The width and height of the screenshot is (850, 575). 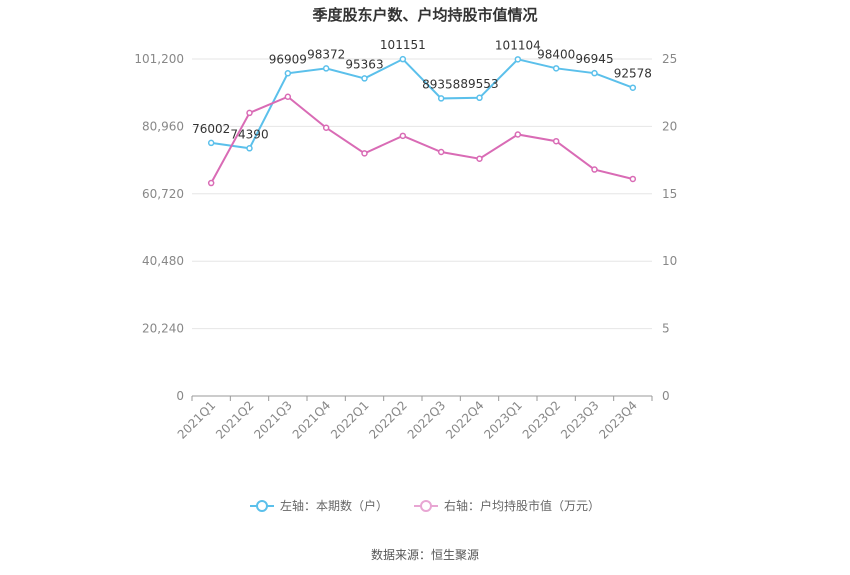 I want to click on legend-marker-avg-value, so click(x=426, y=506).